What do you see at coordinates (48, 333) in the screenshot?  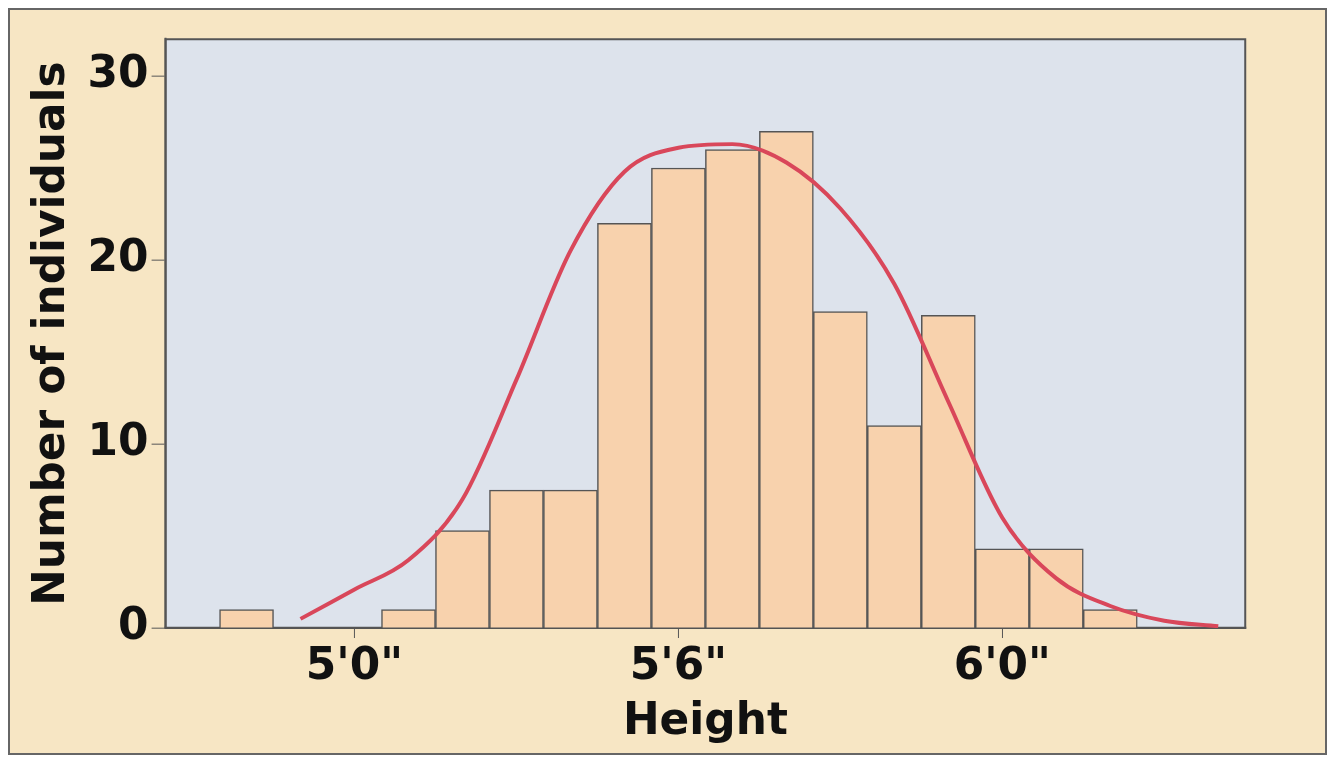 I see `y-axis-title: Number of individuals` at bounding box center [48, 333].